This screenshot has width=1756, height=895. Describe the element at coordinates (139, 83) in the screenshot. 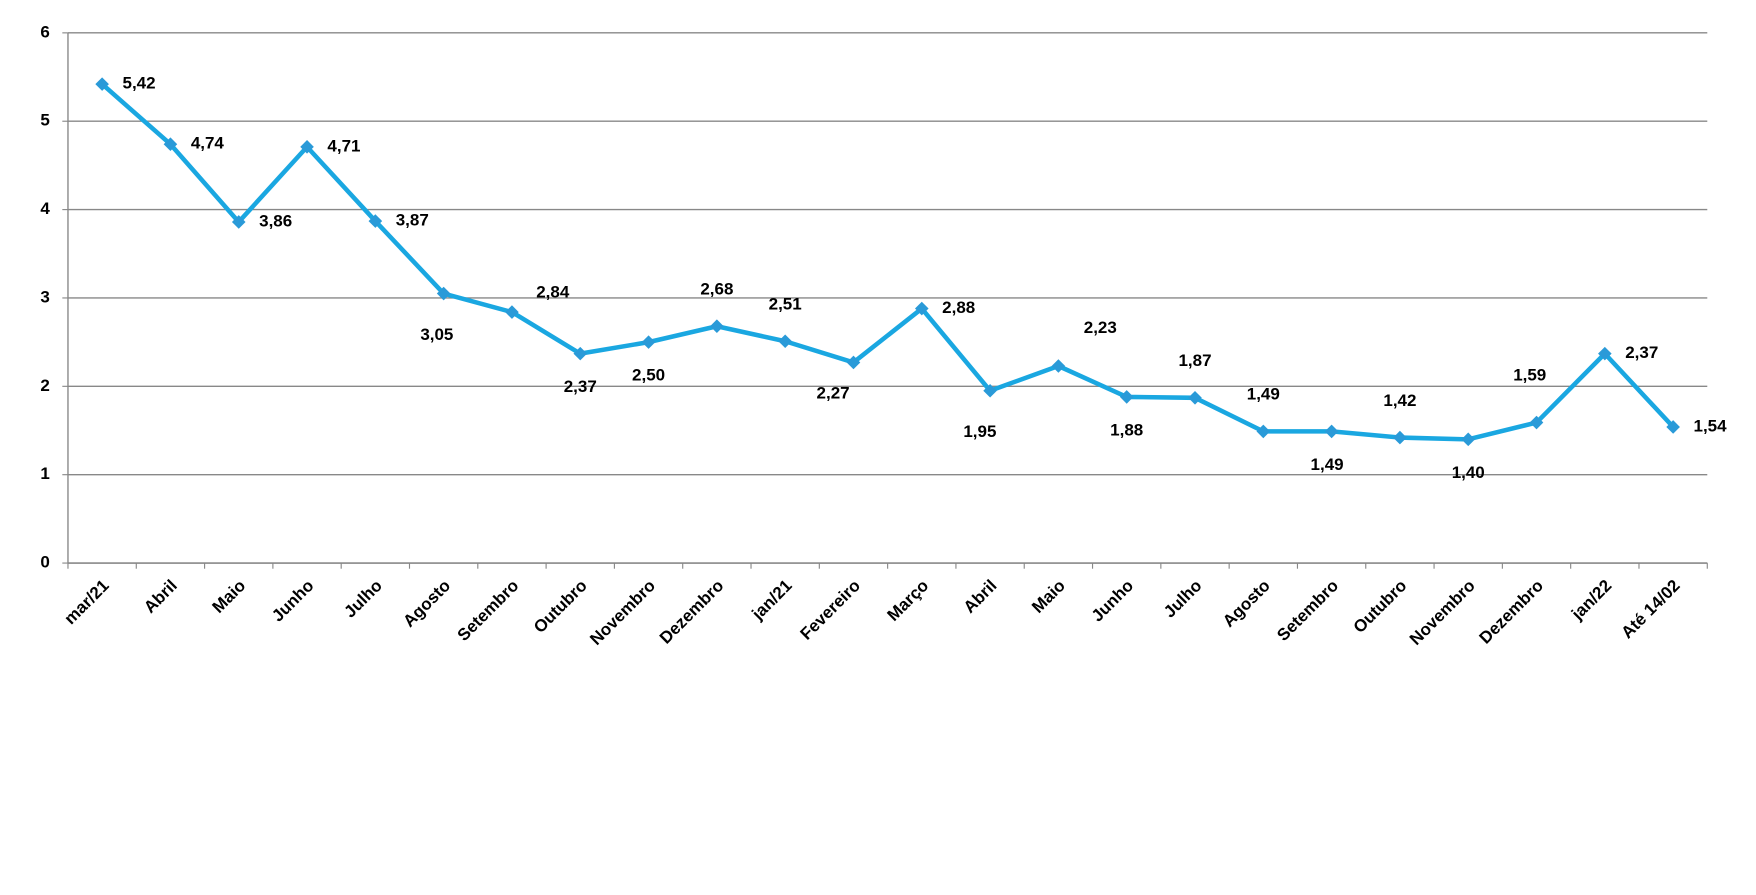

I see `data-label: 5,42` at that location.